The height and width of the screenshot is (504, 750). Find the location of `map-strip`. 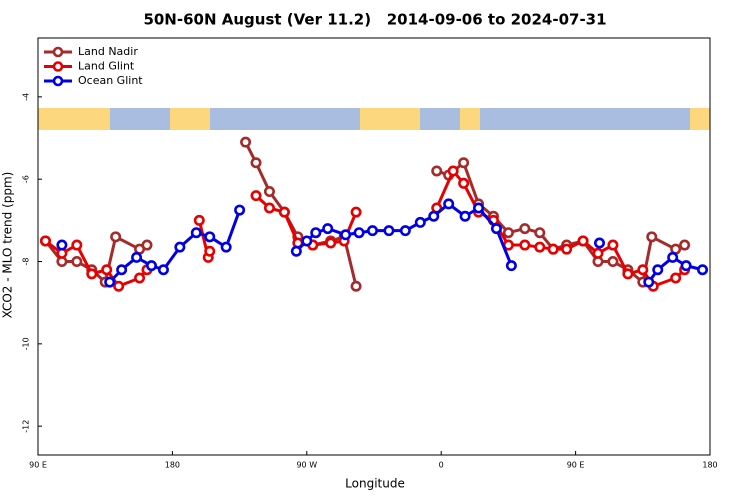

map-strip is located at coordinates (374, 119).